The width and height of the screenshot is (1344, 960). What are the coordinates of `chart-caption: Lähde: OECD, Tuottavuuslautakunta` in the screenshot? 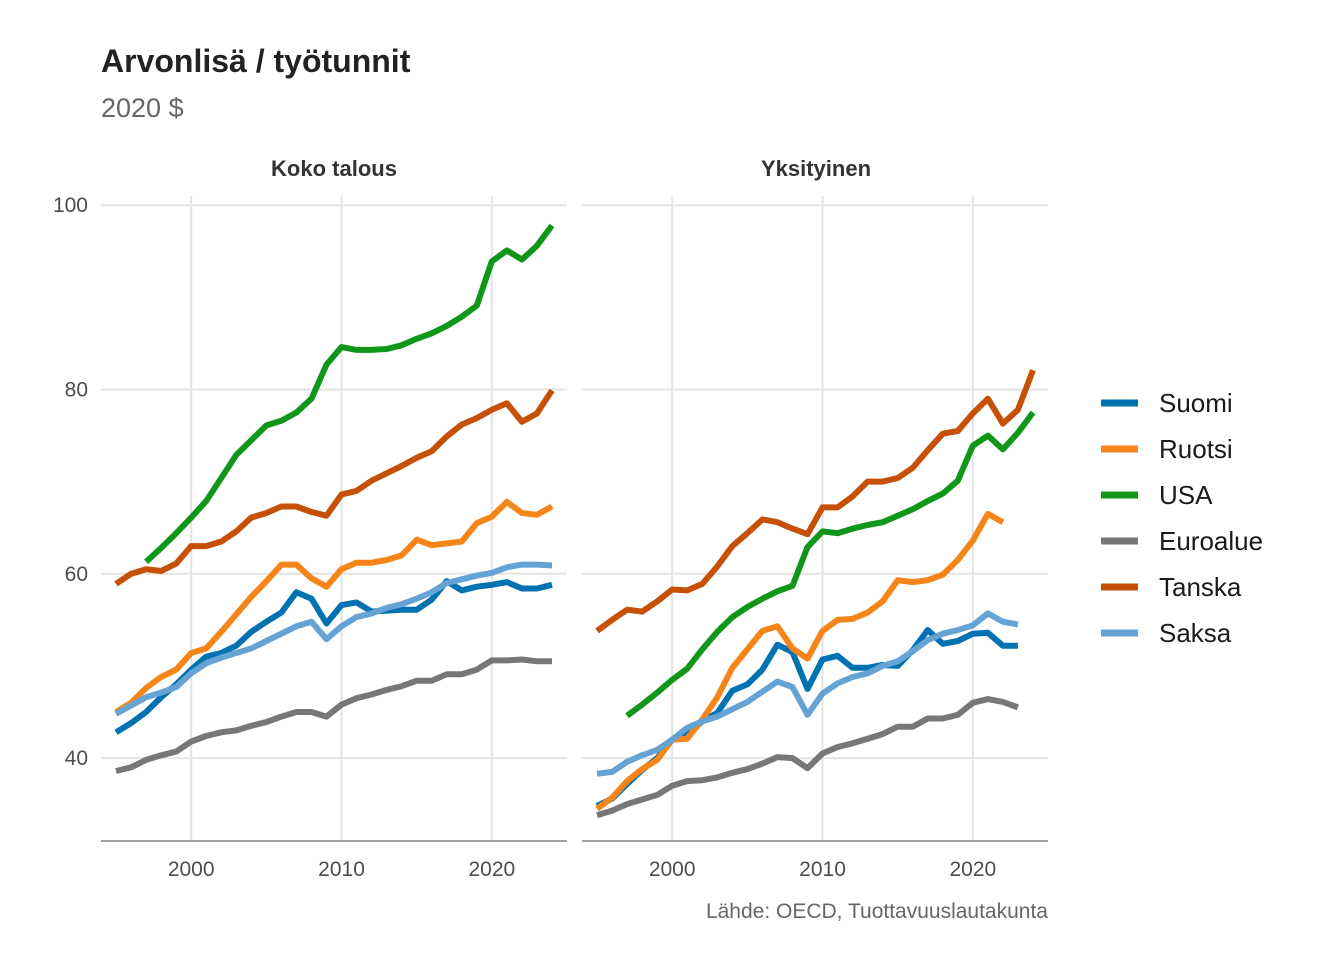 It's located at (877, 911).